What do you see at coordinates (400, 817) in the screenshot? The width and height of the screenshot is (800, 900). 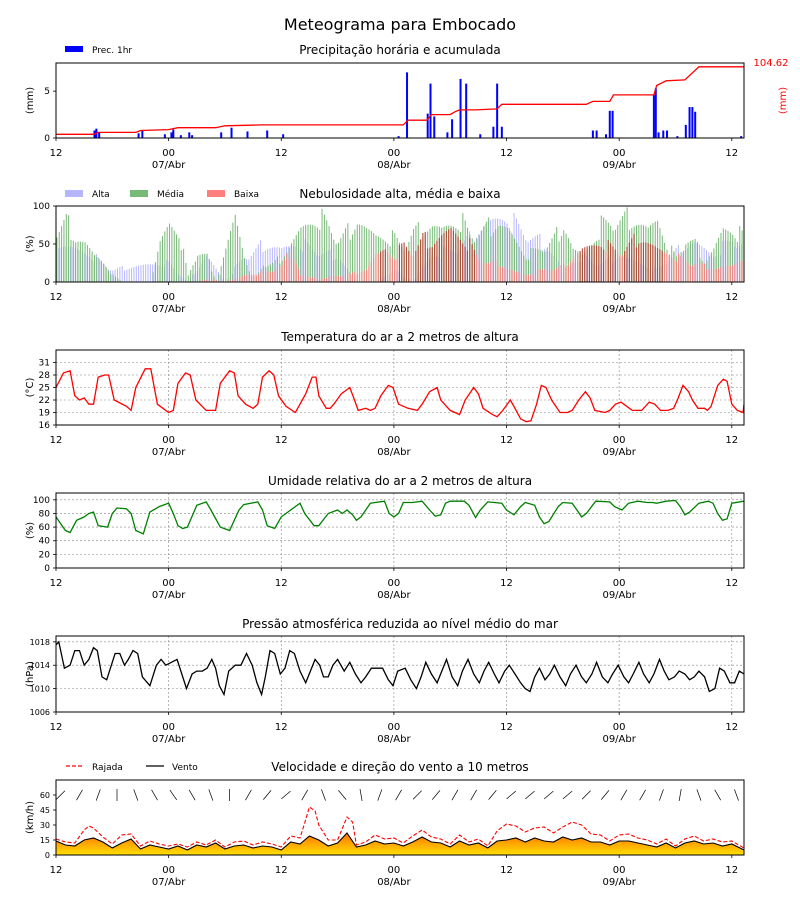 I see `wind-frame` at bounding box center [400, 817].